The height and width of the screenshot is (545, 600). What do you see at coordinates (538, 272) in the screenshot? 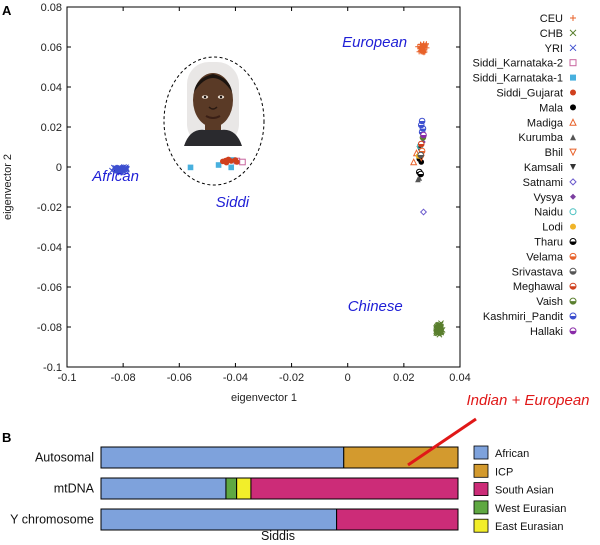
I see `legend-label: Srivastava` at bounding box center [538, 272].